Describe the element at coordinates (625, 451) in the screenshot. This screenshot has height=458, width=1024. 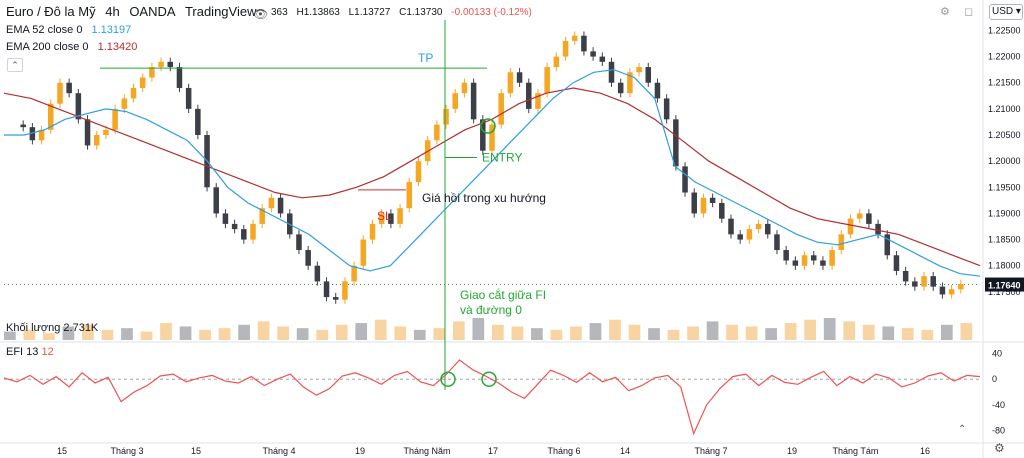
I see `time-tick-label: 14` at that location.